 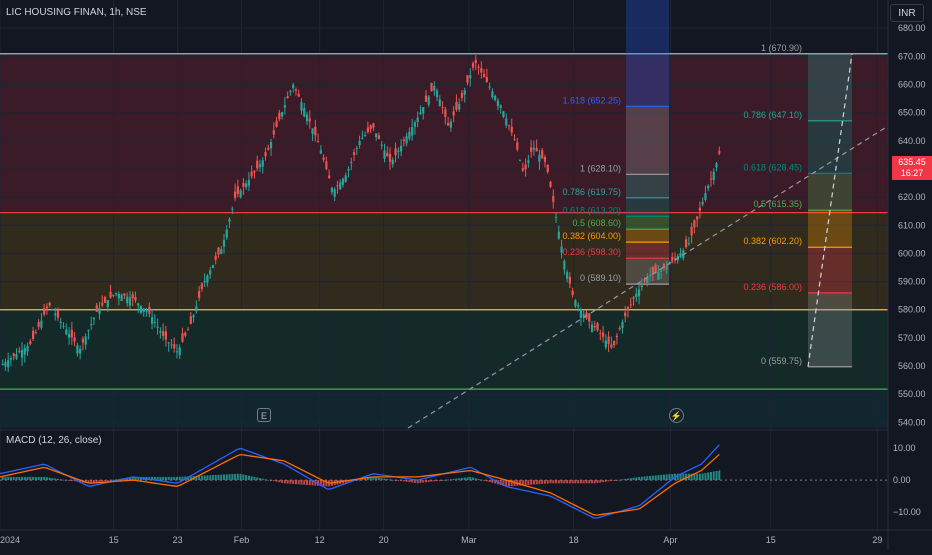 I want to click on fib2-label-6: 0 (559.75), so click(x=781, y=361).